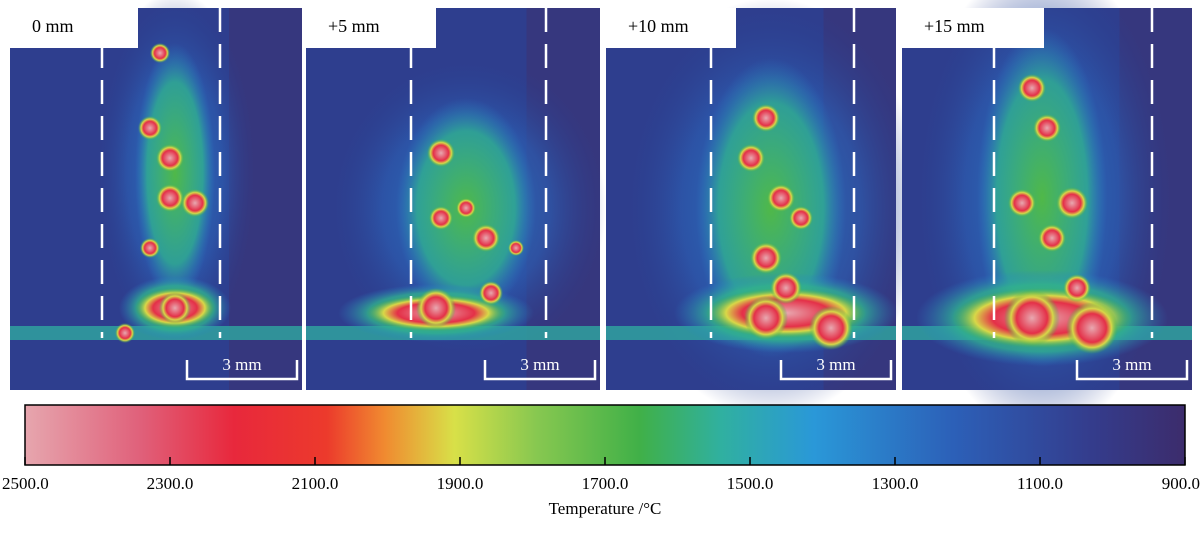 The width and height of the screenshot is (1202, 534). I want to click on colorbar-tick-label: 1300.0, so click(895, 483).